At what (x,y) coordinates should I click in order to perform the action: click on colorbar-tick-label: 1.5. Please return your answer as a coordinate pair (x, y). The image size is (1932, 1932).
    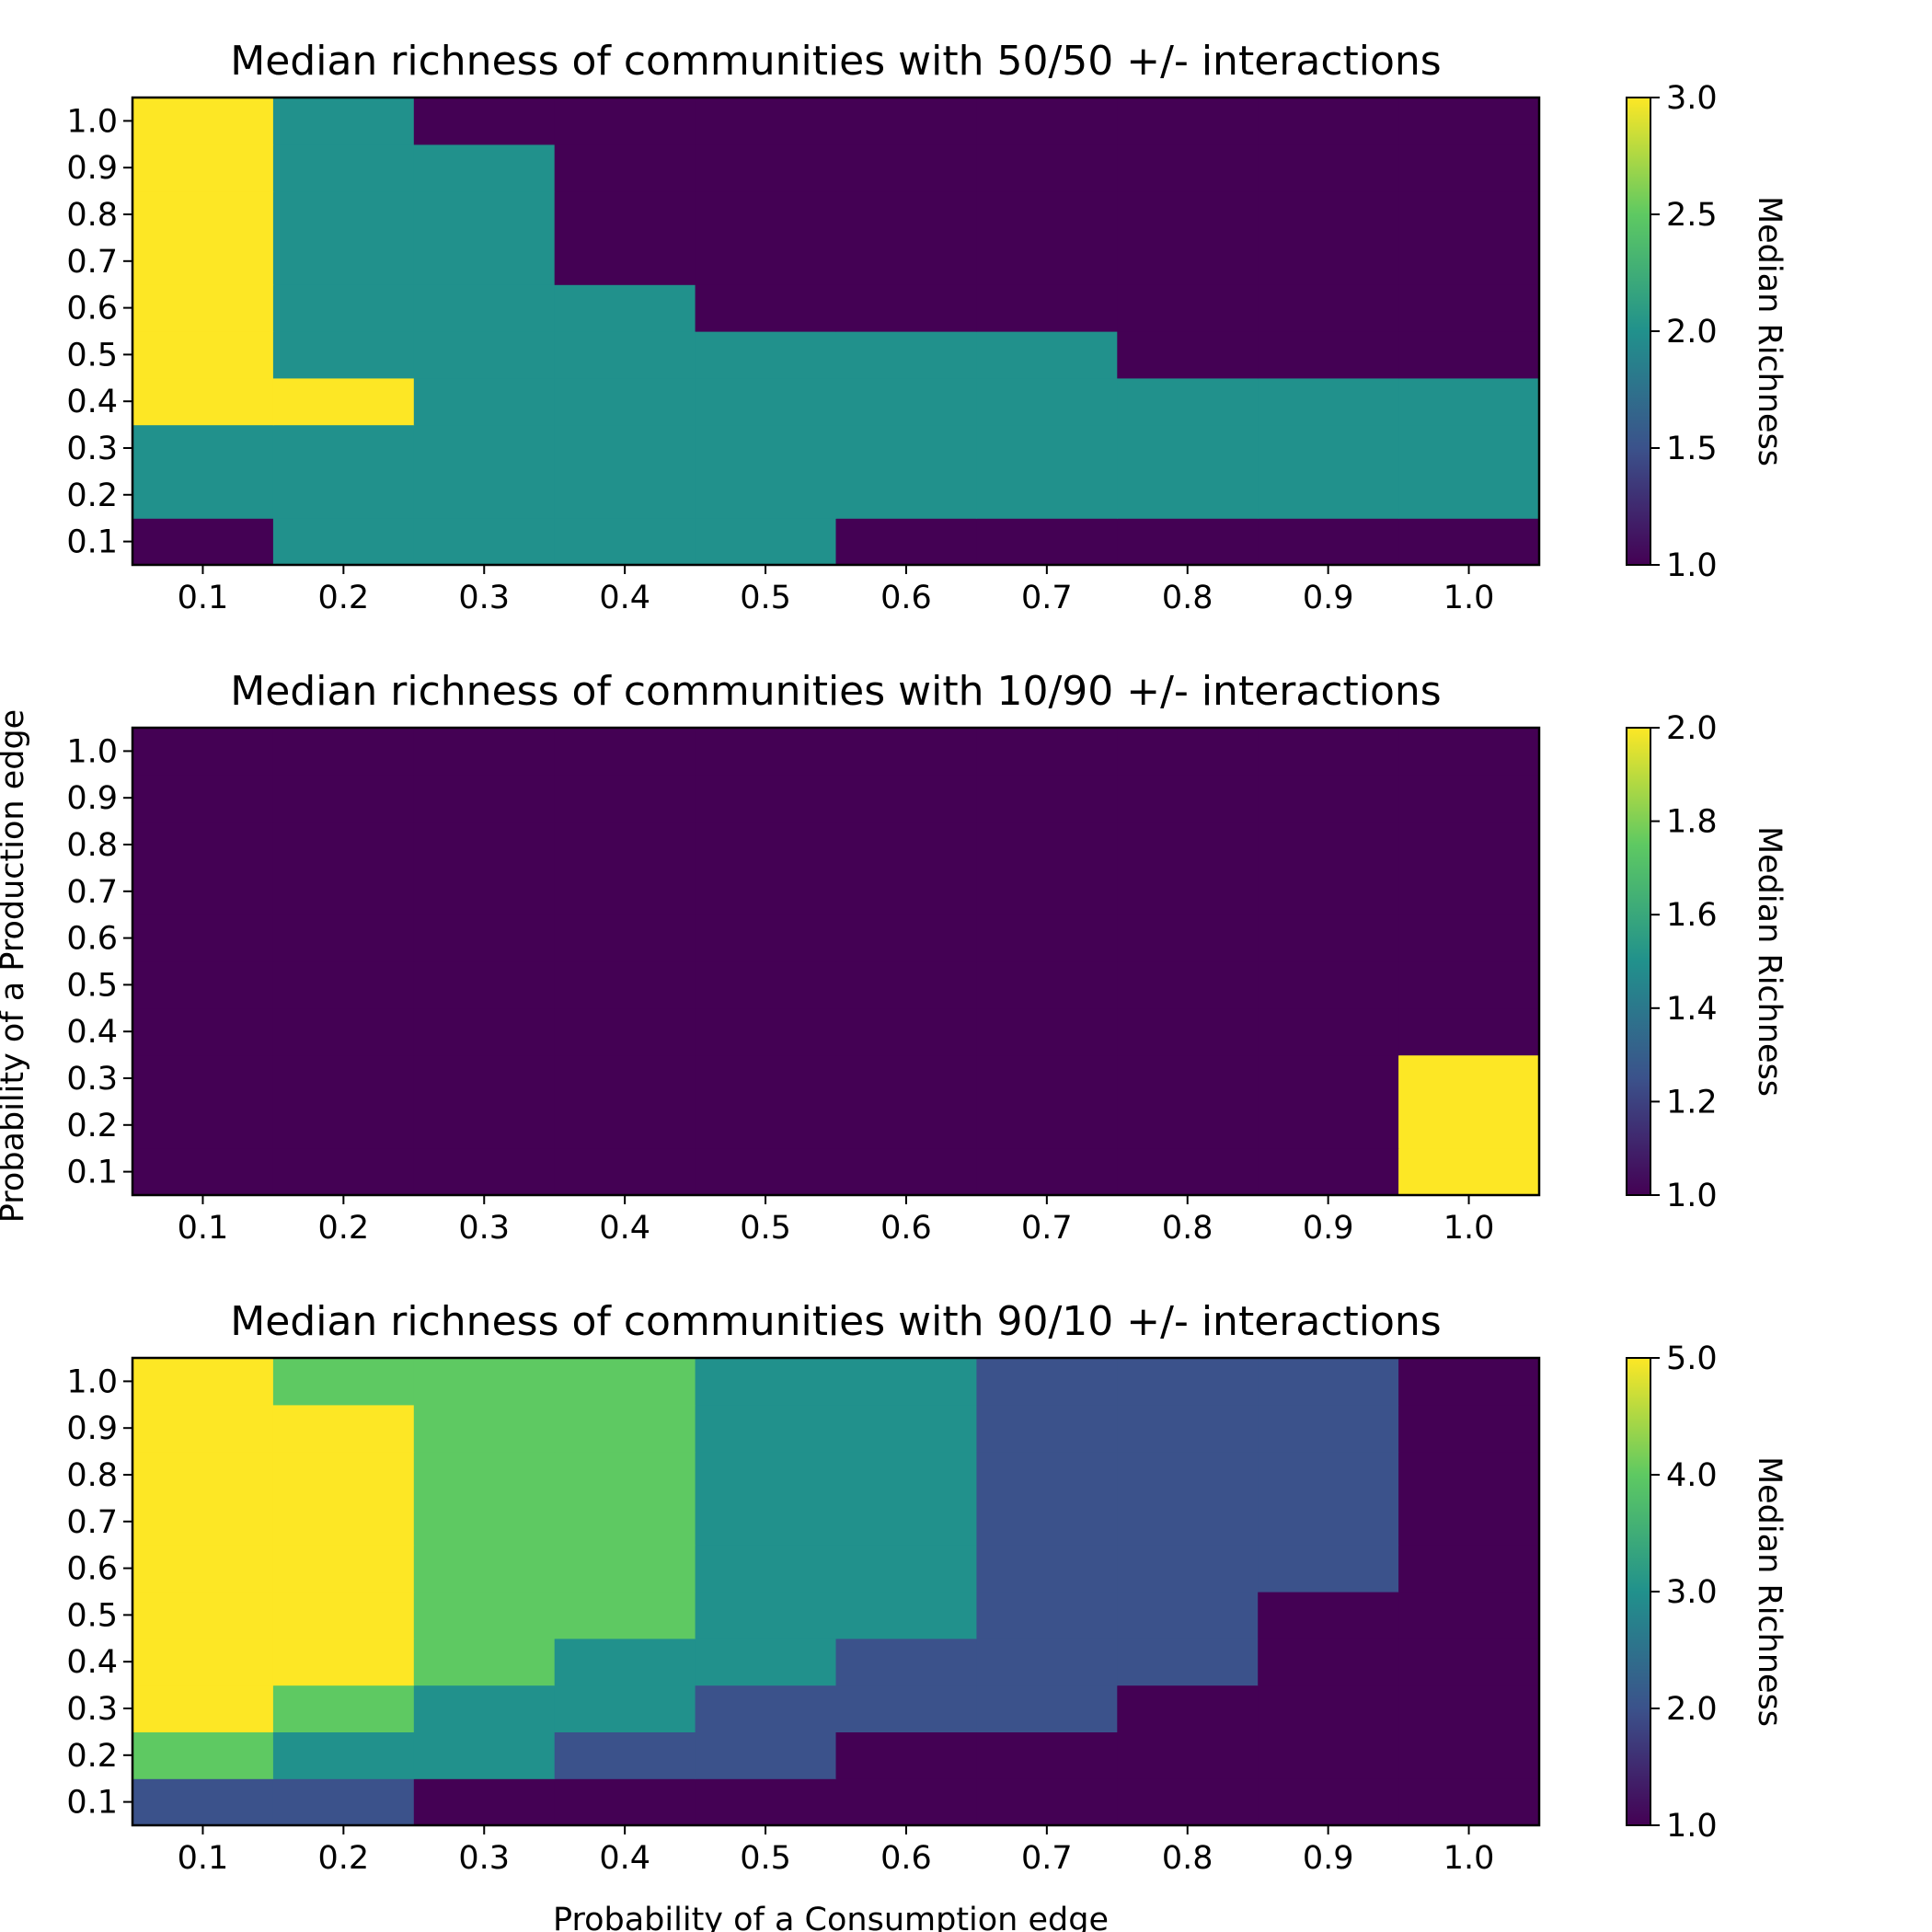
    Looking at the image, I should click on (1692, 449).